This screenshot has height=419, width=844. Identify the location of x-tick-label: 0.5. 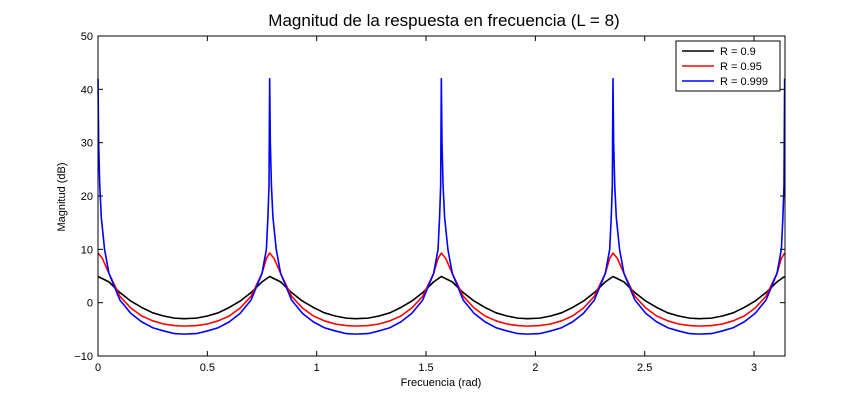
(207, 368).